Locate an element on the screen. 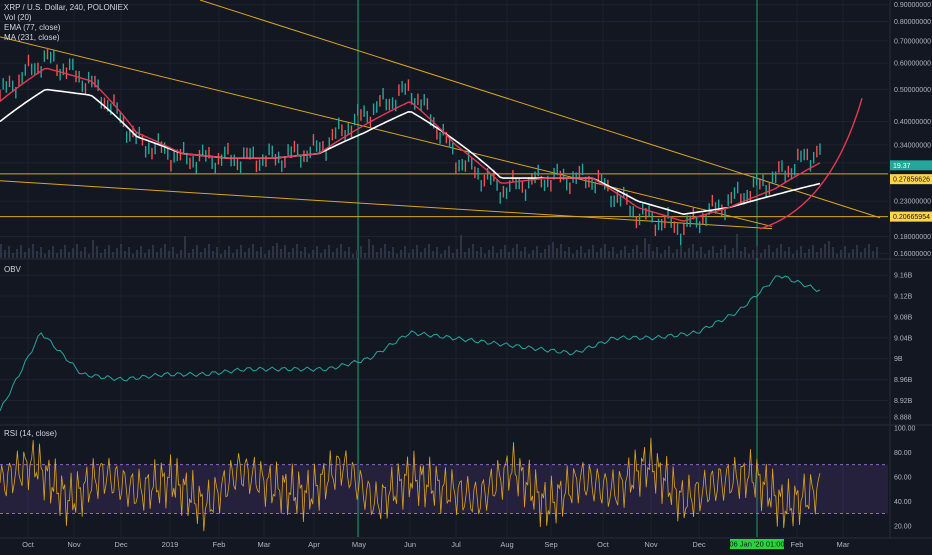 The image size is (932, 555). price-tick-label: 0.34000000 is located at coordinates (912, 145).